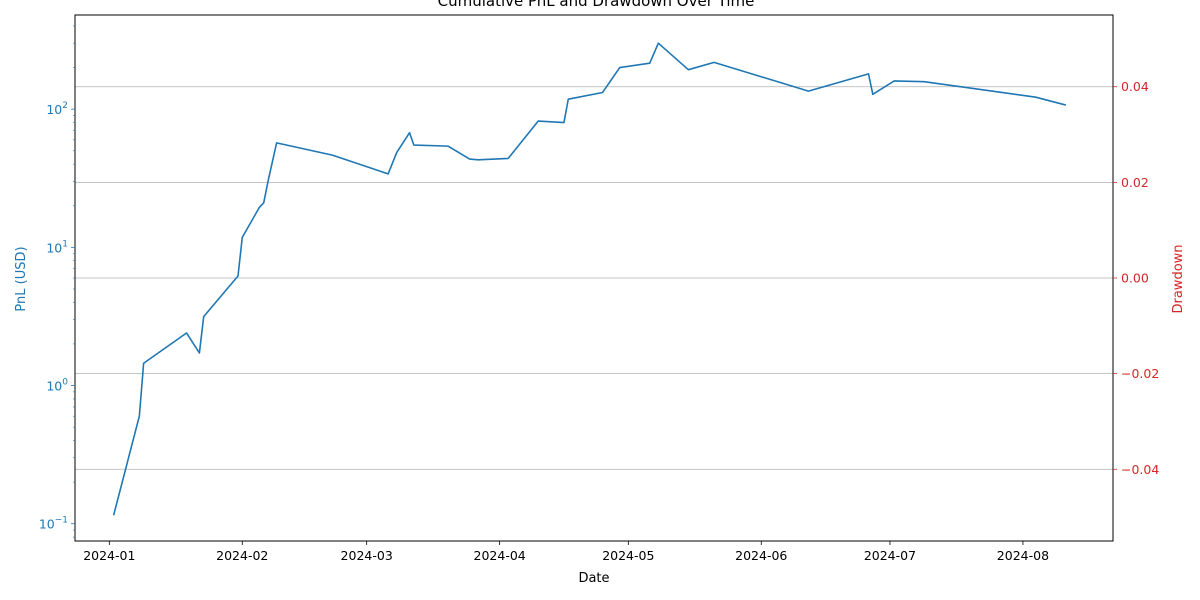 The width and height of the screenshot is (1200, 600). What do you see at coordinates (53, 524) in the screenshot?
I see `left-tick-label: 10⁻¹` at bounding box center [53, 524].